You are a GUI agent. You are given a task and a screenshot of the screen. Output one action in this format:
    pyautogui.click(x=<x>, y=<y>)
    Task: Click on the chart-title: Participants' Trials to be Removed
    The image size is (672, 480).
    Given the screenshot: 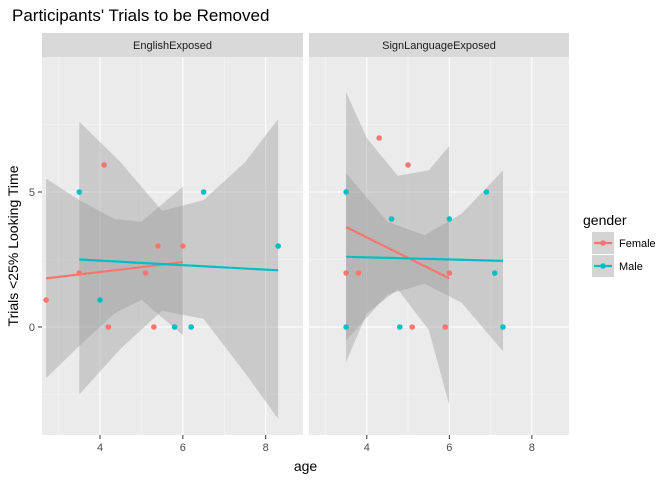 What is the action you would take?
    pyautogui.click(x=140, y=15)
    